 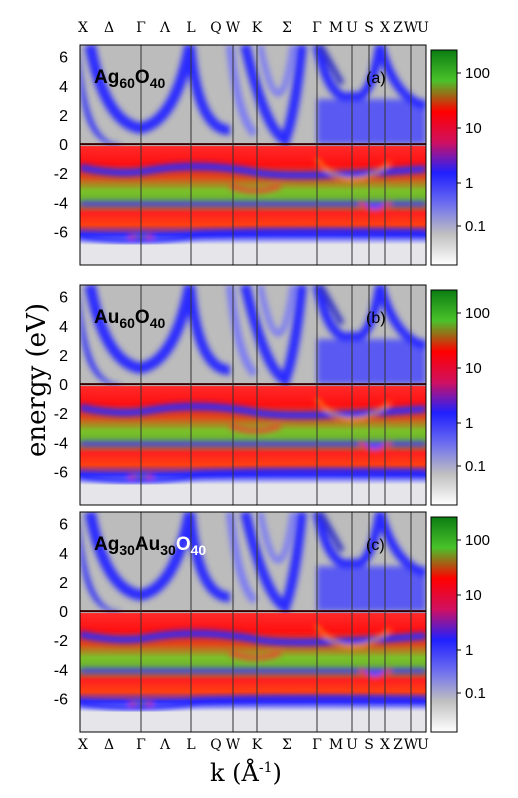 I want to click on kpoint-label-bottom: S, so click(x=369, y=745).